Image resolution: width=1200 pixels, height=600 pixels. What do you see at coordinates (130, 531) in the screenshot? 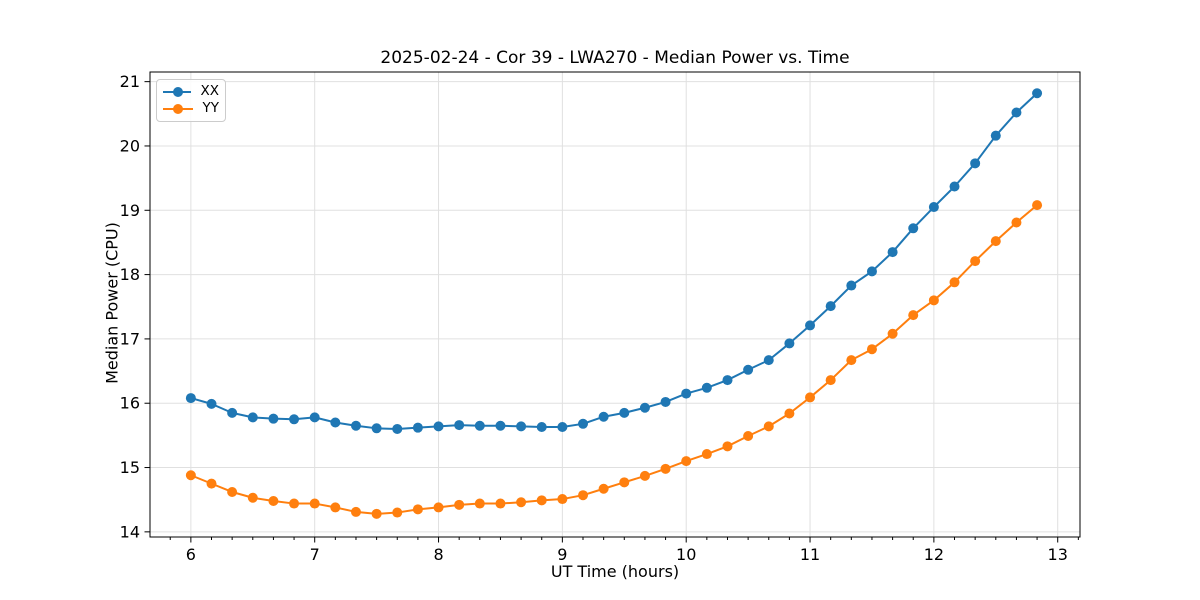
I see `y-tick-label: 14` at bounding box center [130, 531].